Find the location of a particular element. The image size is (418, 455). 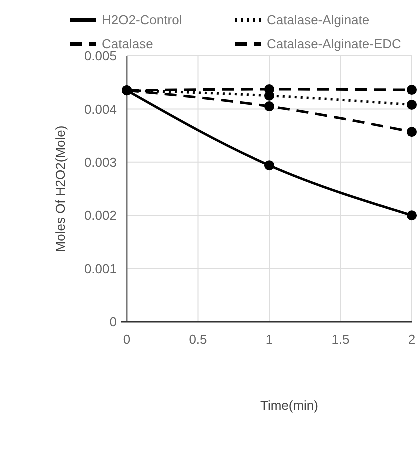

legend-label: H2O2-Control is located at coordinates (142, 20).